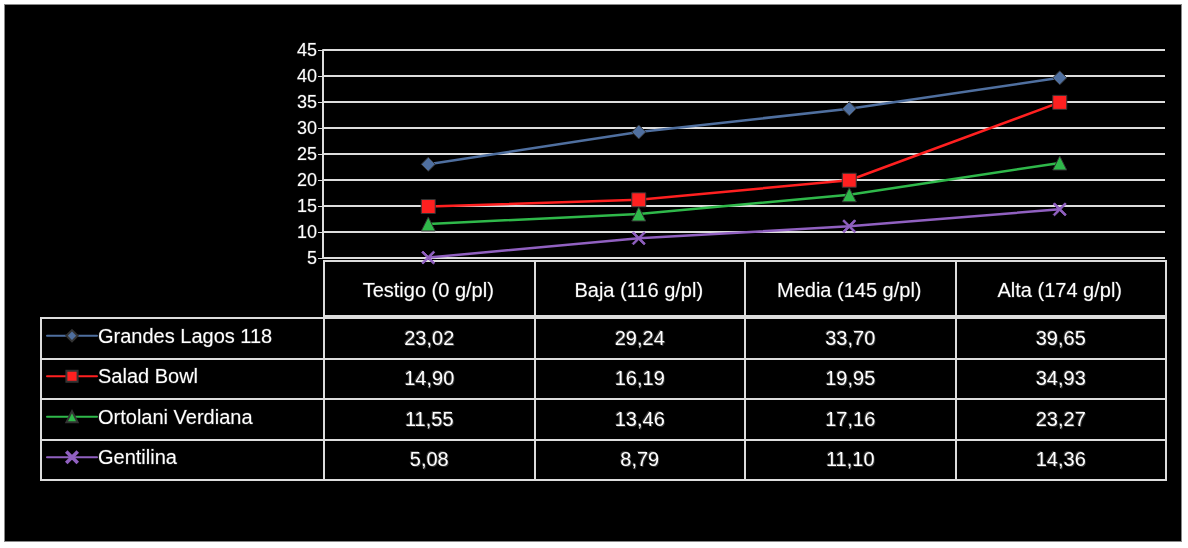  What do you see at coordinates (306, 232) in the screenshot?
I see `y-tick-label: 10` at bounding box center [306, 232].